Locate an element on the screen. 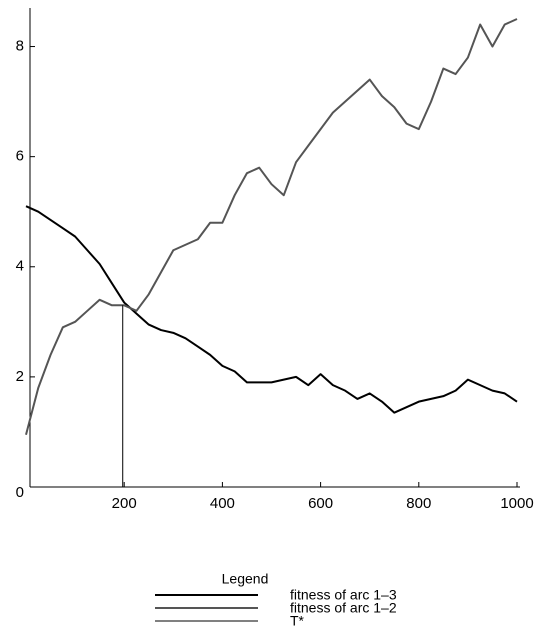 Image resolution: width=539 pixels, height=628 pixels. y-tick-label: 0 is located at coordinates (20, 492).